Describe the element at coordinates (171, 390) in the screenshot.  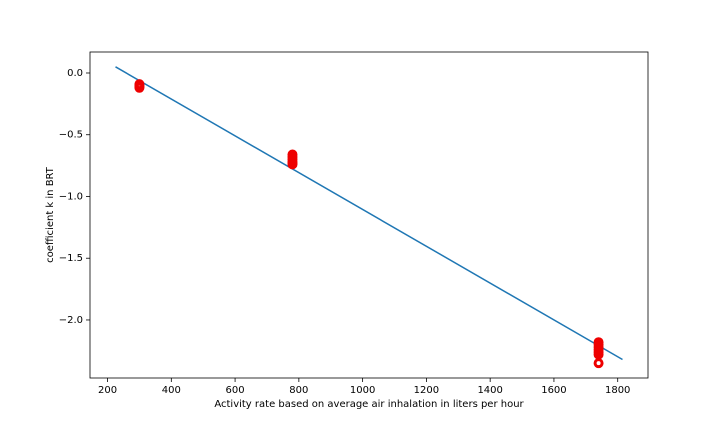
I see `x-tick-label: 400` at that location.